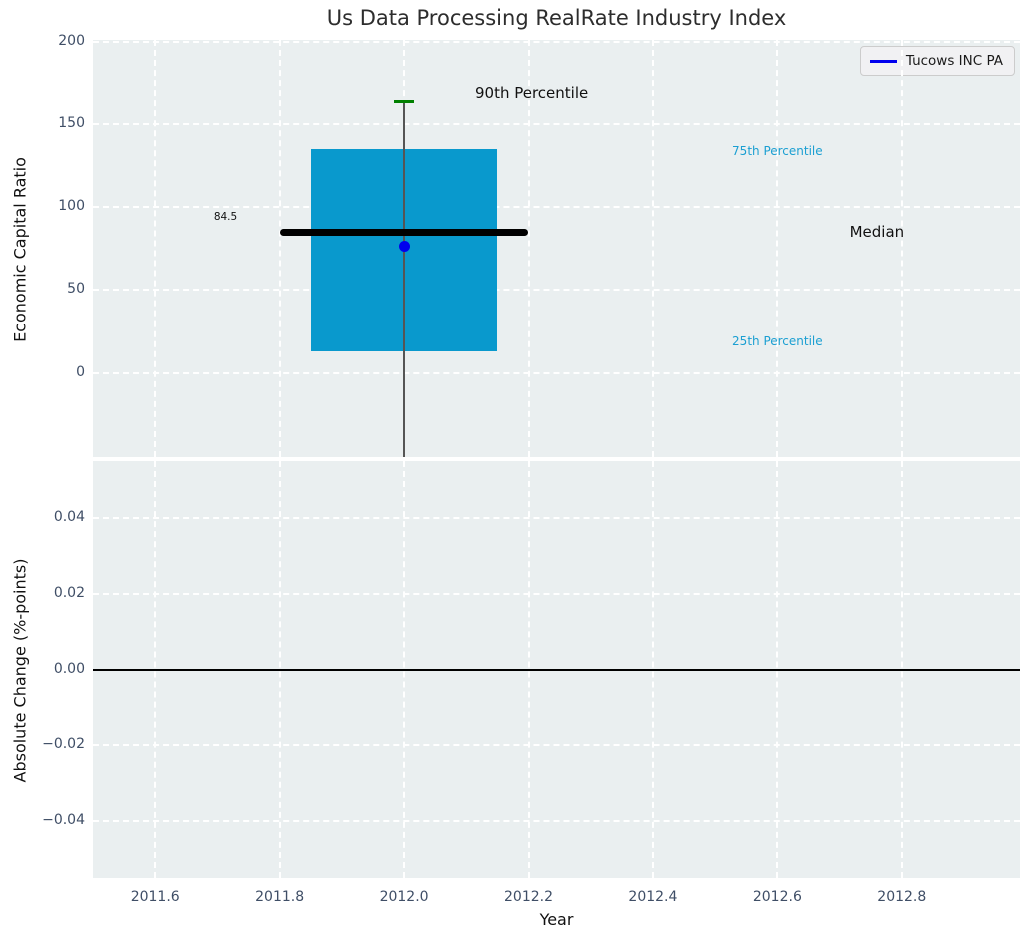 This screenshot has height=942, width=1034. Describe the element at coordinates (69, 516) in the screenshot. I see `y-tick-label: 0.04` at that location.